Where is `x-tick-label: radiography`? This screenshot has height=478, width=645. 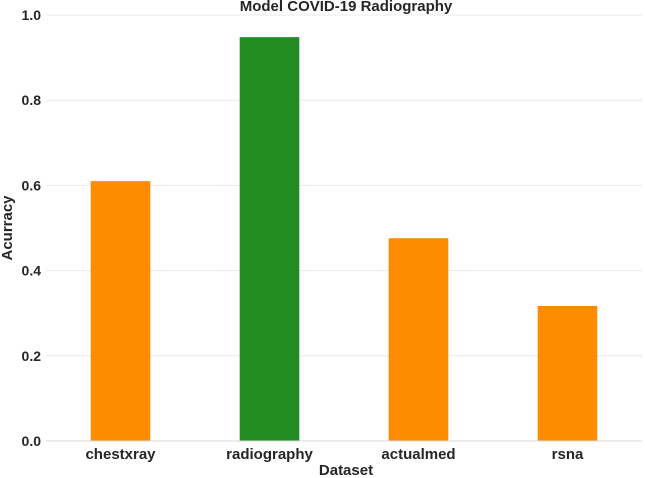 x-tick-label: radiography is located at coordinates (269, 454).